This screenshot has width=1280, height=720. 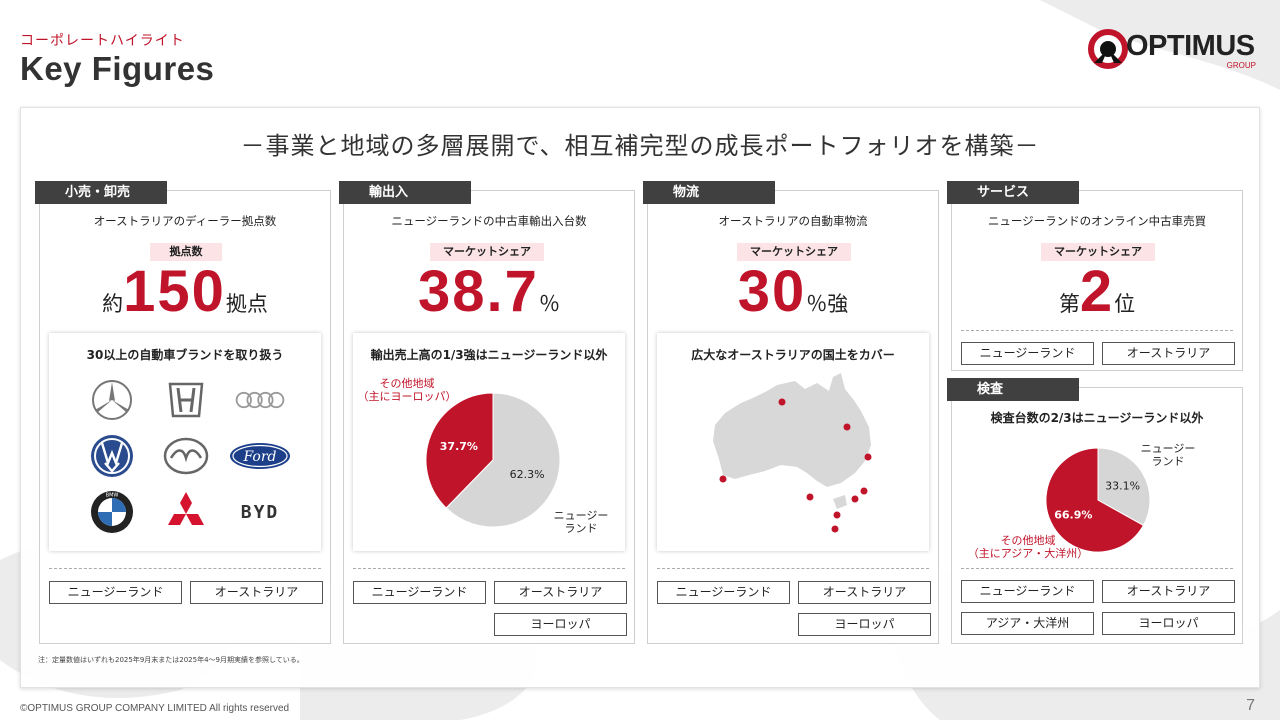 I want to click on inspection-inner-title: 検査台数の2/3はニュージーランド以外, so click(x=1097, y=418).